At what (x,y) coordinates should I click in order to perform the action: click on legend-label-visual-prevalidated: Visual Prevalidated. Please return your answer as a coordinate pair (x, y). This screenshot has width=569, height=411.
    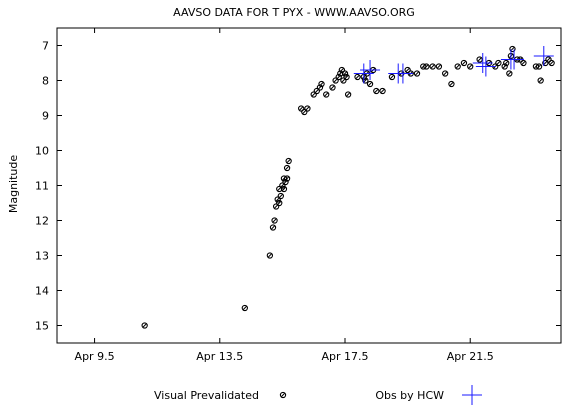
    Looking at the image, I should click on (206, 395).